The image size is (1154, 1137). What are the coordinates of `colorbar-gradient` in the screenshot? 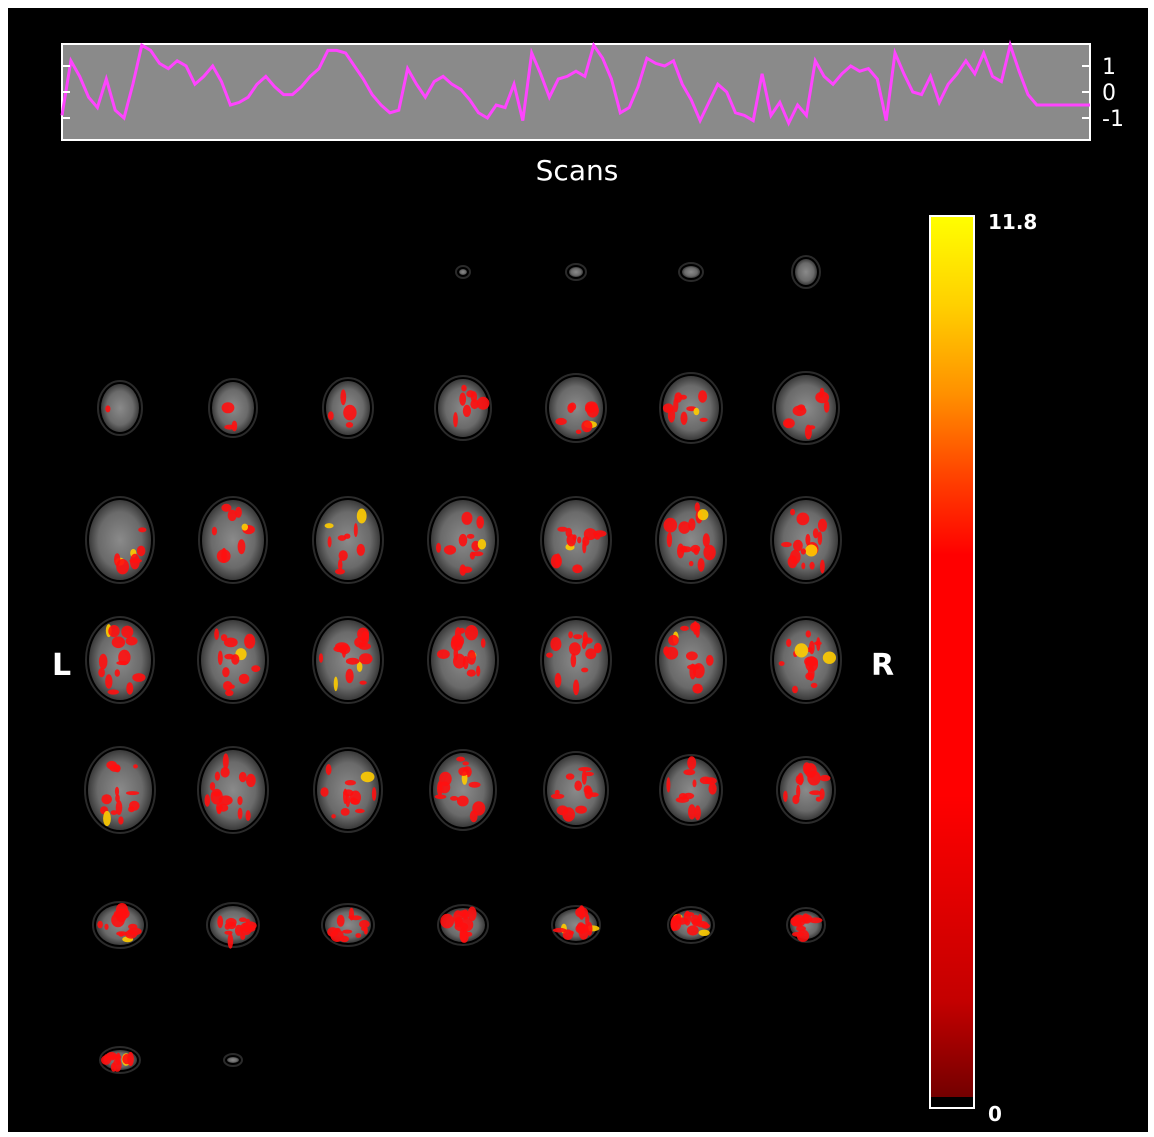 It's located at (952, 662).